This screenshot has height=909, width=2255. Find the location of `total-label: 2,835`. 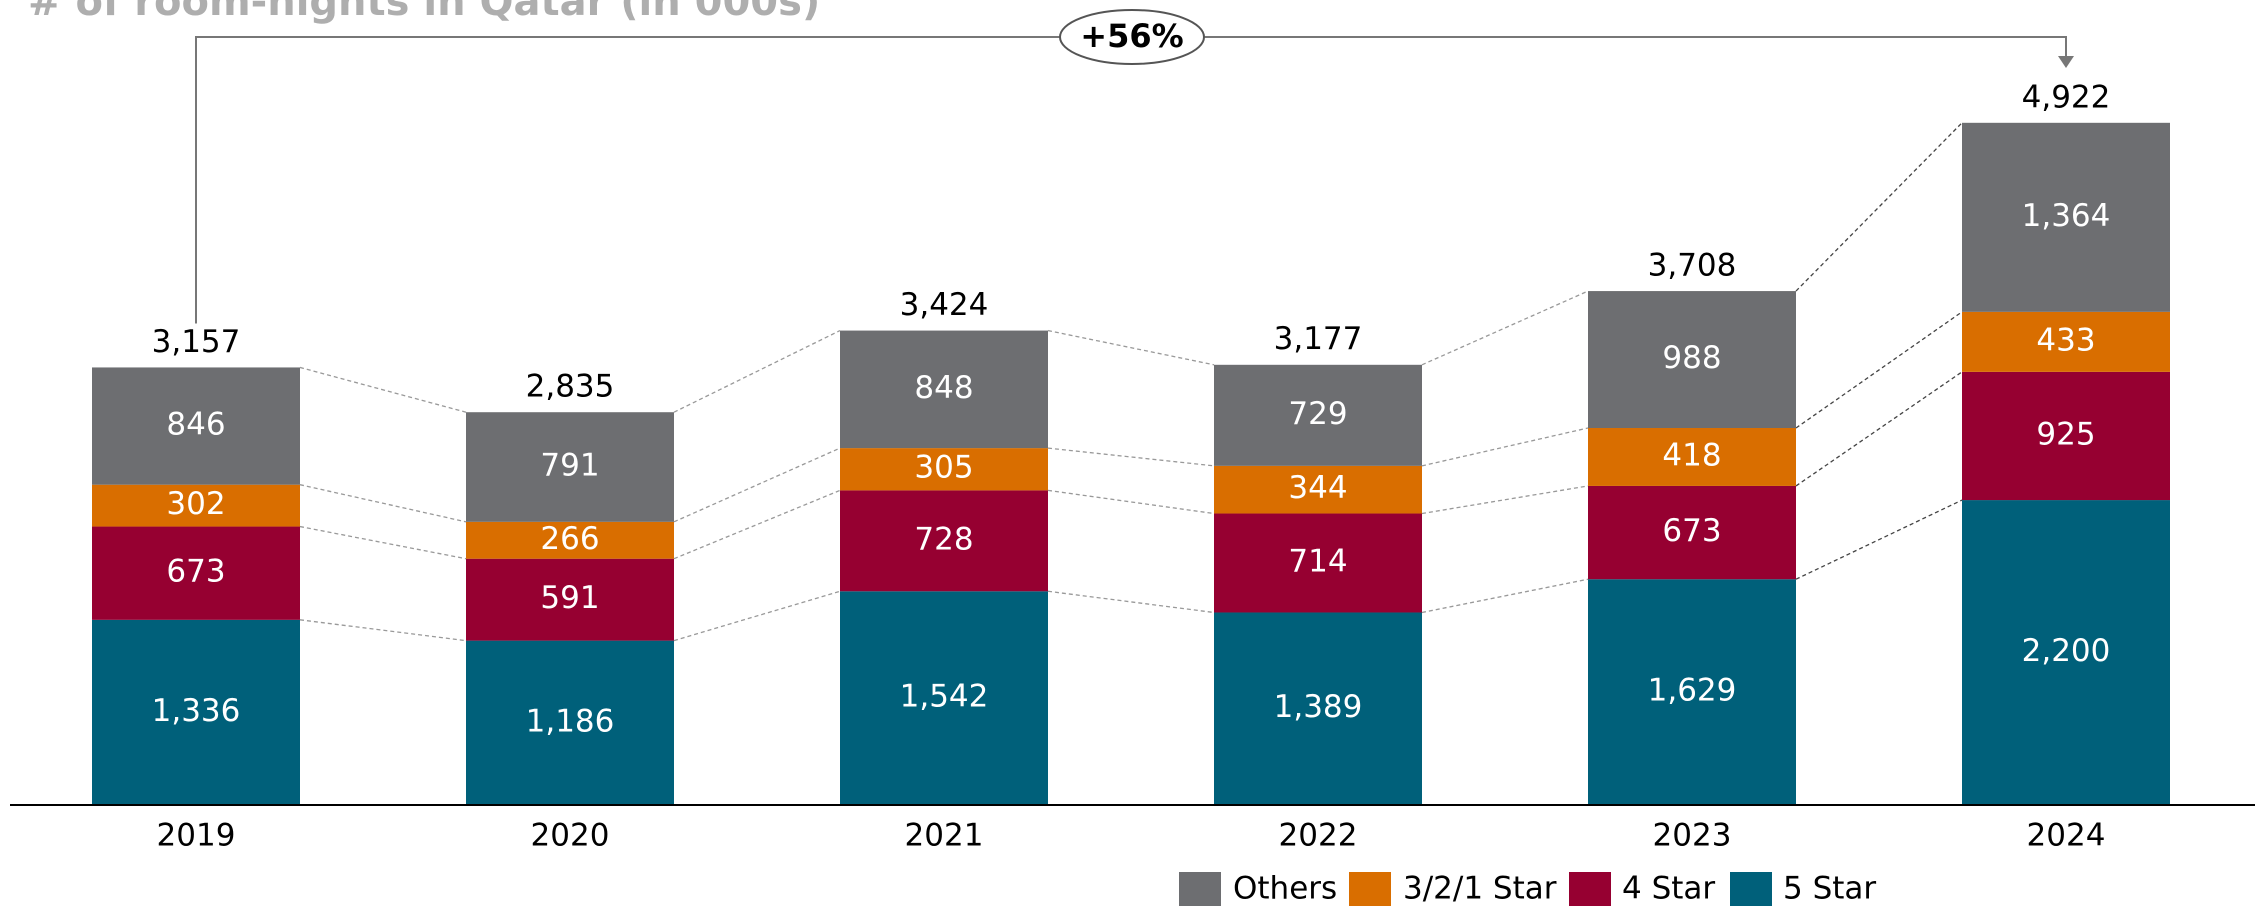

total-label: 2,835 is located at coordinates (570, 387).